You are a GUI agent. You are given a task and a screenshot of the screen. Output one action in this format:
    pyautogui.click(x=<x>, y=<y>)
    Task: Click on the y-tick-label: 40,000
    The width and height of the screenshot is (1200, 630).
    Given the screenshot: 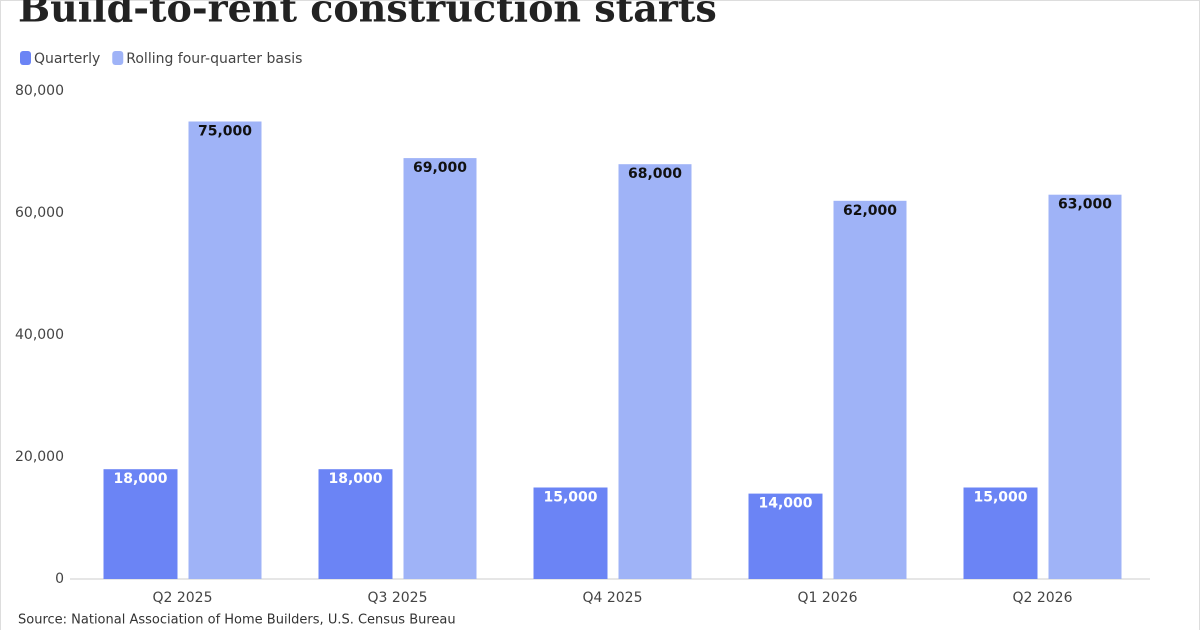 What is the action you would take?
    pyautogui.click(x=39, y=335)
    